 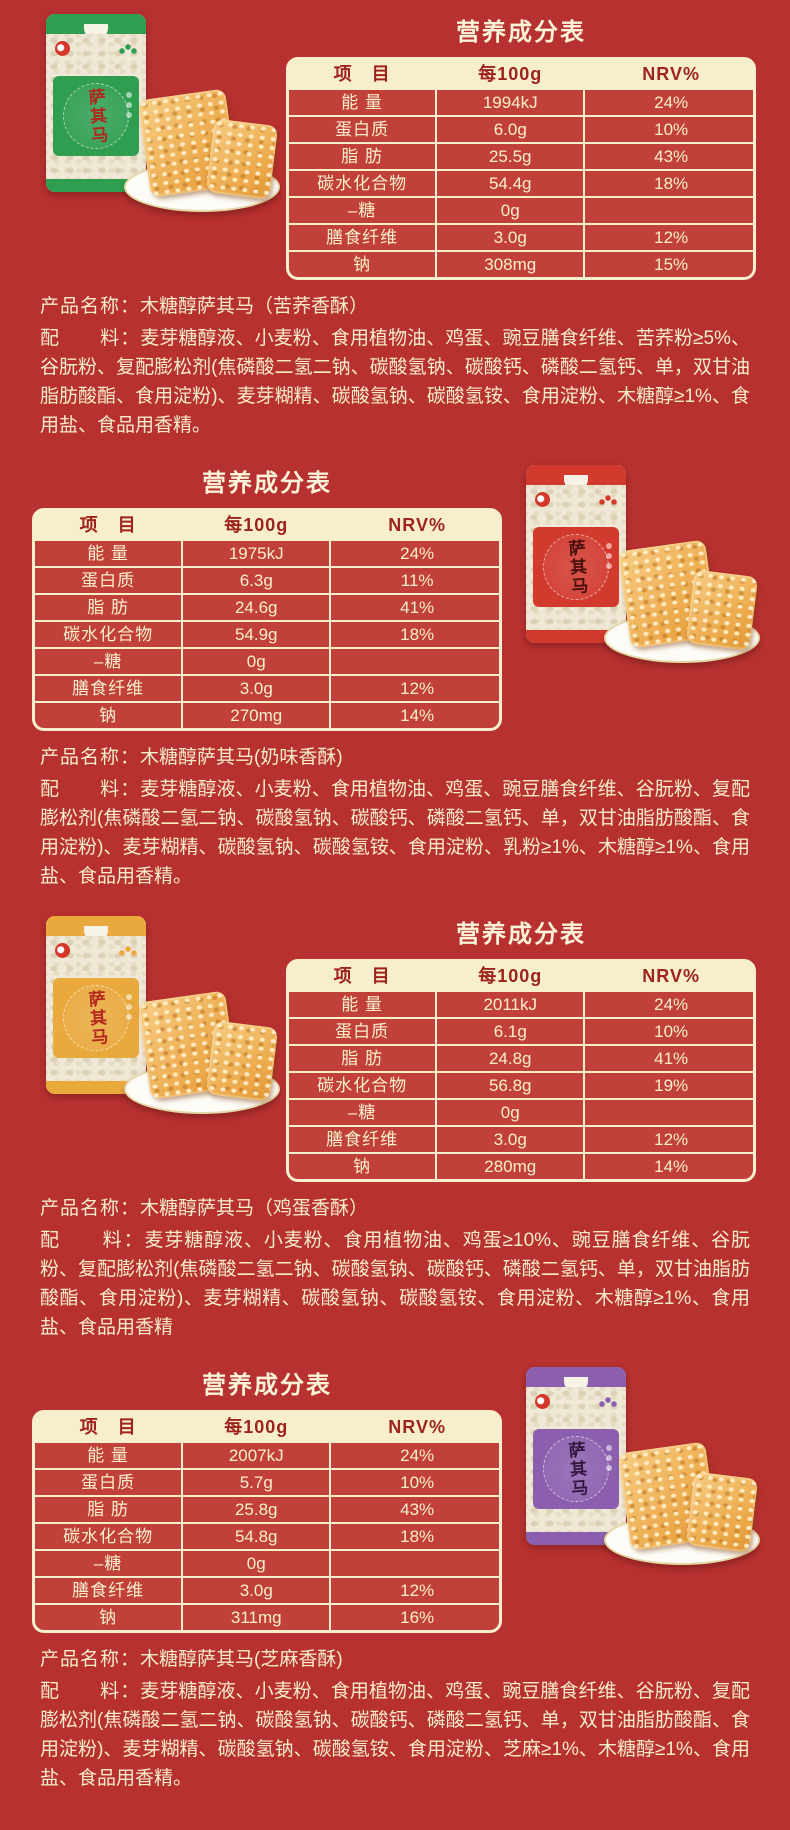 I want to click on product-name-line: 产品名称：木糖醇萨其马（苦荞香酥）, so click(x=395, y=306).